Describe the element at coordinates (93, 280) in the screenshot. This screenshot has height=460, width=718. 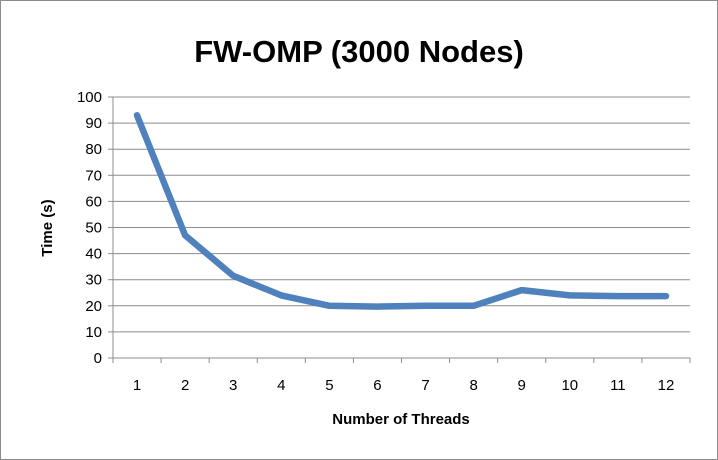
I see `y-tick-label-3: 30` at that location.